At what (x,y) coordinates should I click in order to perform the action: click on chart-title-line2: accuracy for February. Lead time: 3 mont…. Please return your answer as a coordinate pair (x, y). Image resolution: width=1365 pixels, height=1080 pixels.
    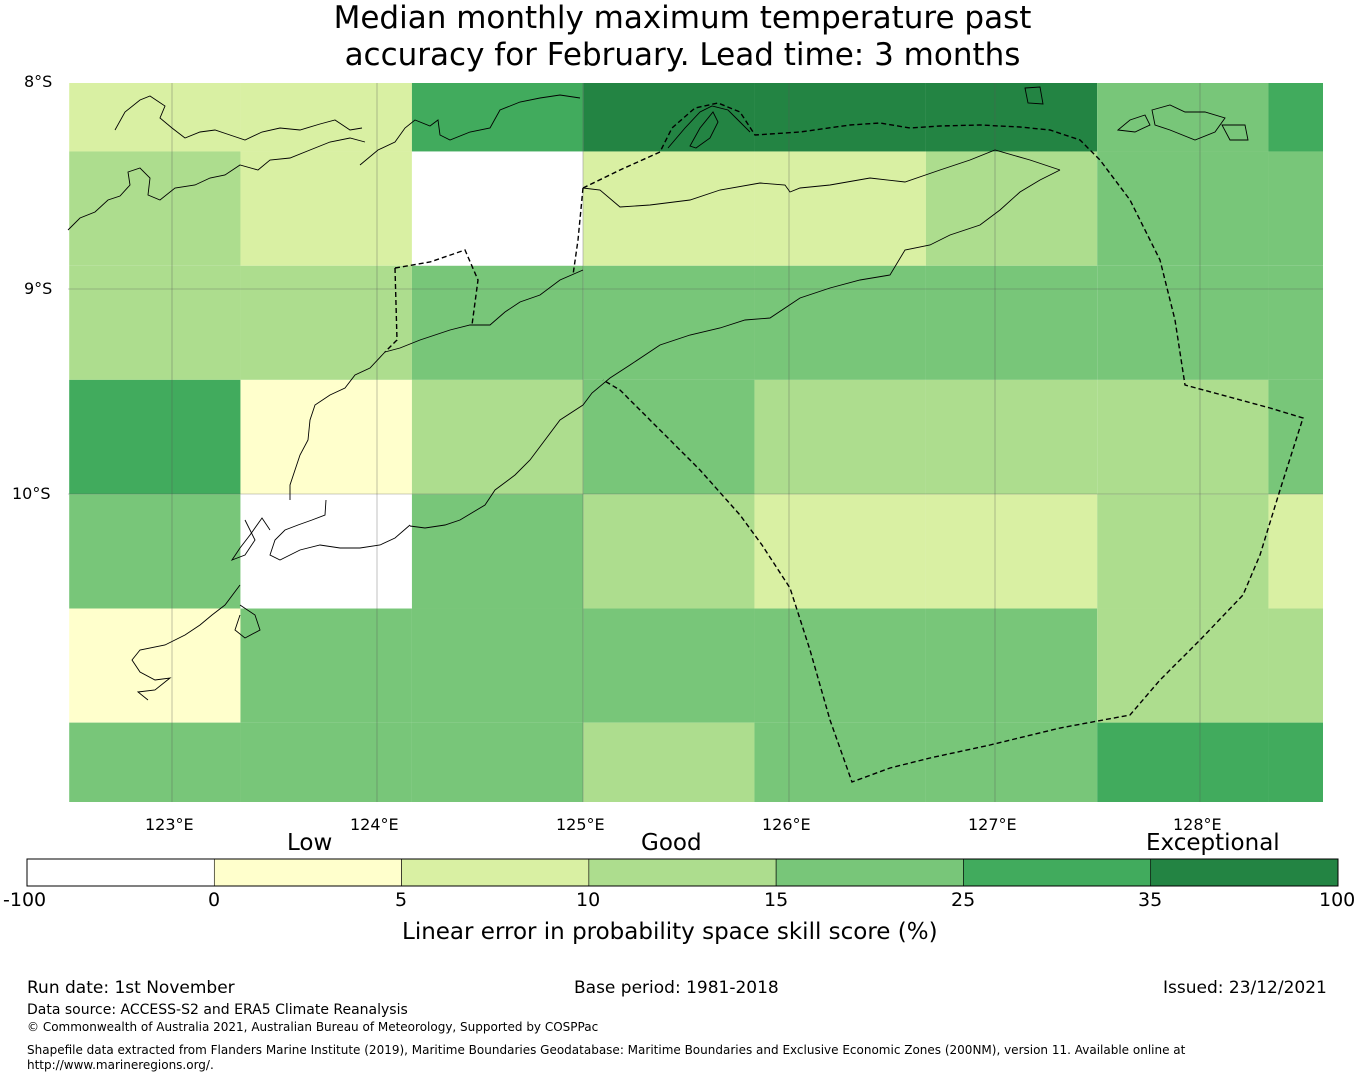
    Looking at the image, I should click on (682, 55).